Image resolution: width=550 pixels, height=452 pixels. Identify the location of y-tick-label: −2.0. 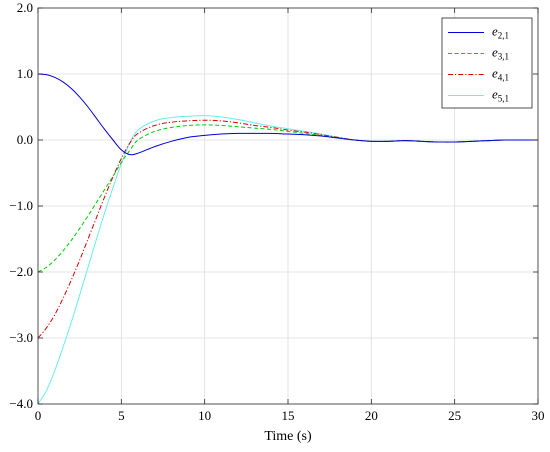
(21, 271).